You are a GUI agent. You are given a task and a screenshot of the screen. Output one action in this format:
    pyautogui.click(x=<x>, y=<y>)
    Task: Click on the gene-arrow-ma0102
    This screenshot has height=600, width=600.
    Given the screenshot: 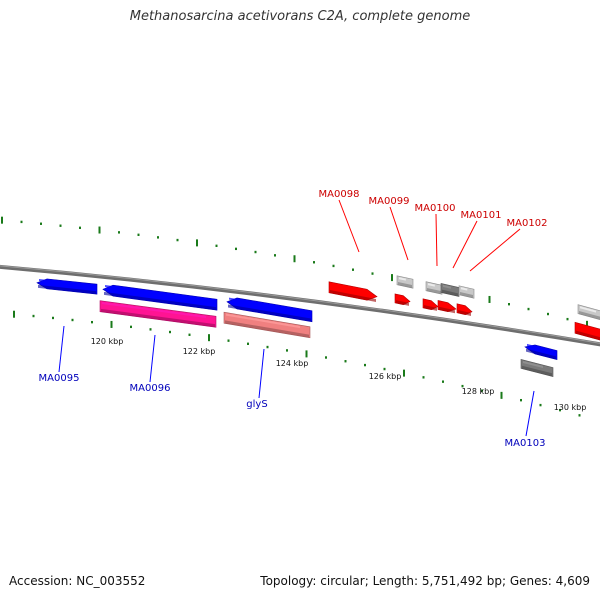 What is the action you would take?
    pyautogui.click(x=464, y=310)
    